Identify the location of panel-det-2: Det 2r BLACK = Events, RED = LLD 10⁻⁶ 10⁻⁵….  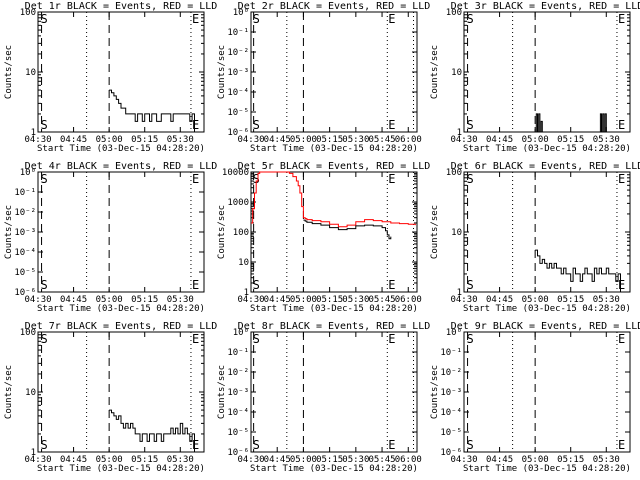
(323, 77).